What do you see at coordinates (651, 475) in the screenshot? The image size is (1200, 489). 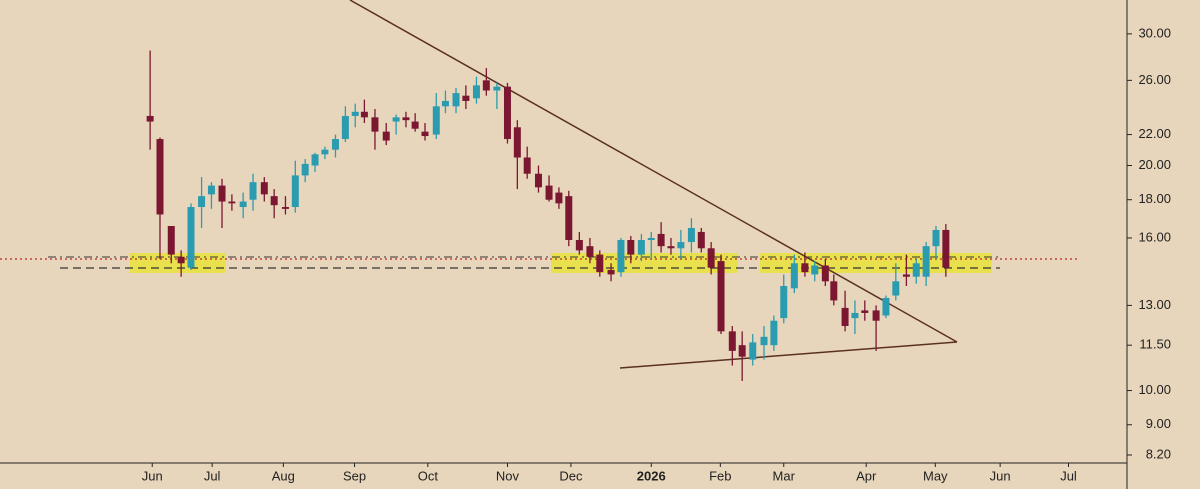 I see `x-tick-label: 2026` at bounding box center [651, 475].